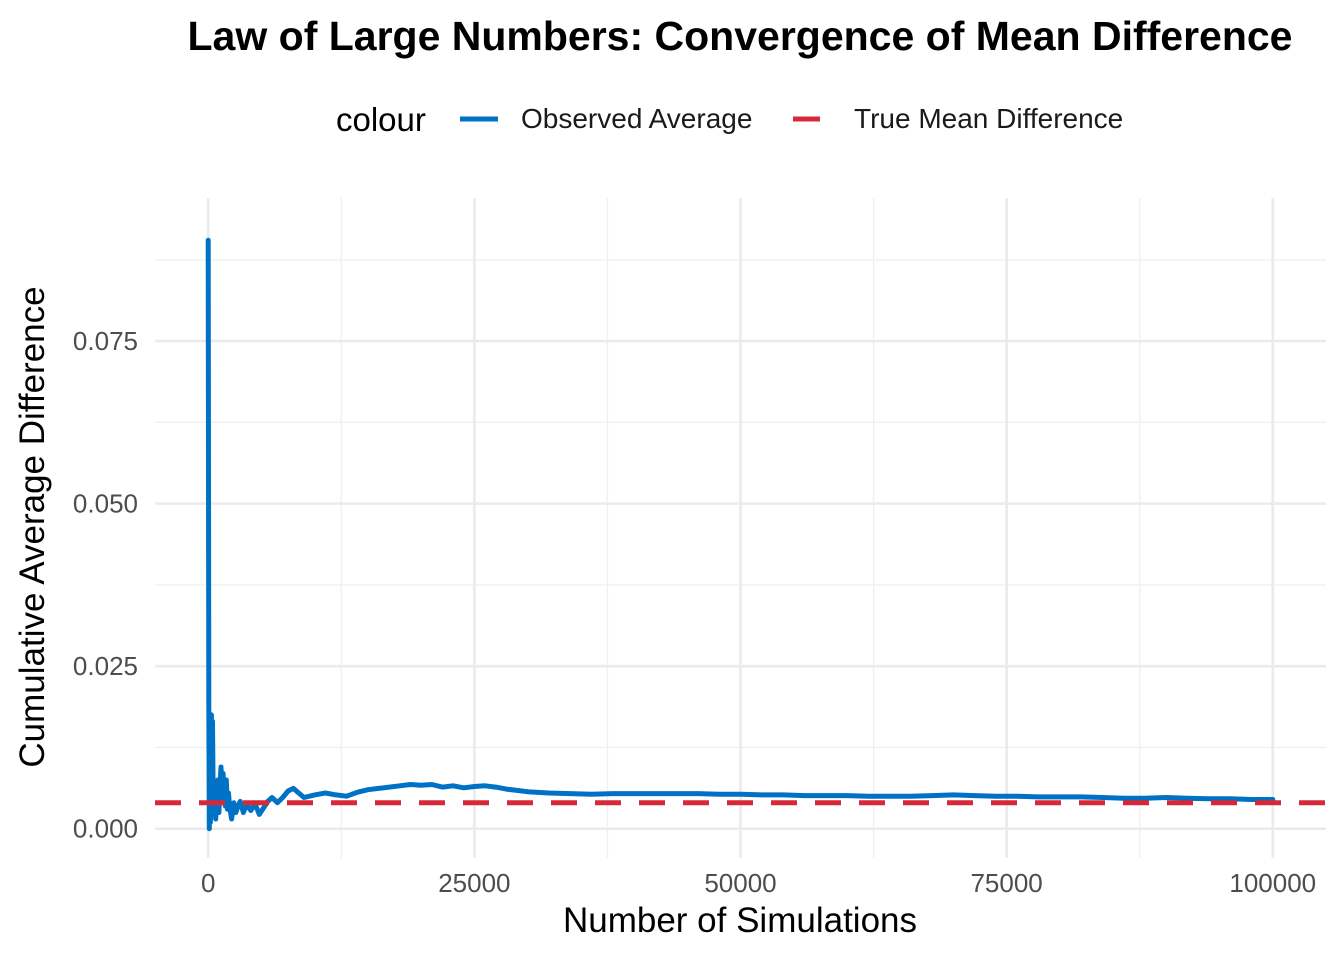 This screenshot has width=1344, height=960. I want to click on legend-label-observed-average: Observed Average, so click(636, 118).